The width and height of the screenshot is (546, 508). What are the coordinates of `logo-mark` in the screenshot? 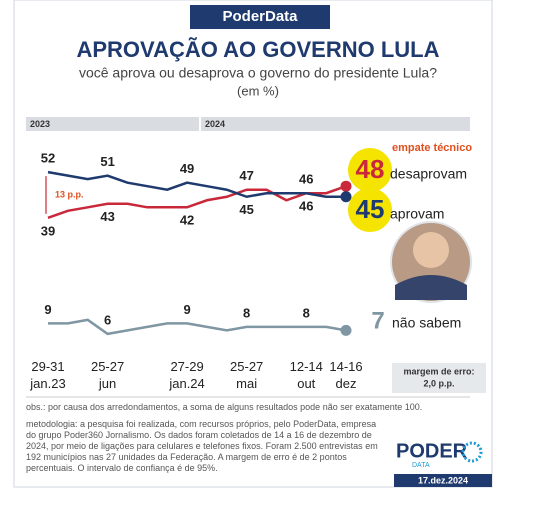 It's located at (472, 452).